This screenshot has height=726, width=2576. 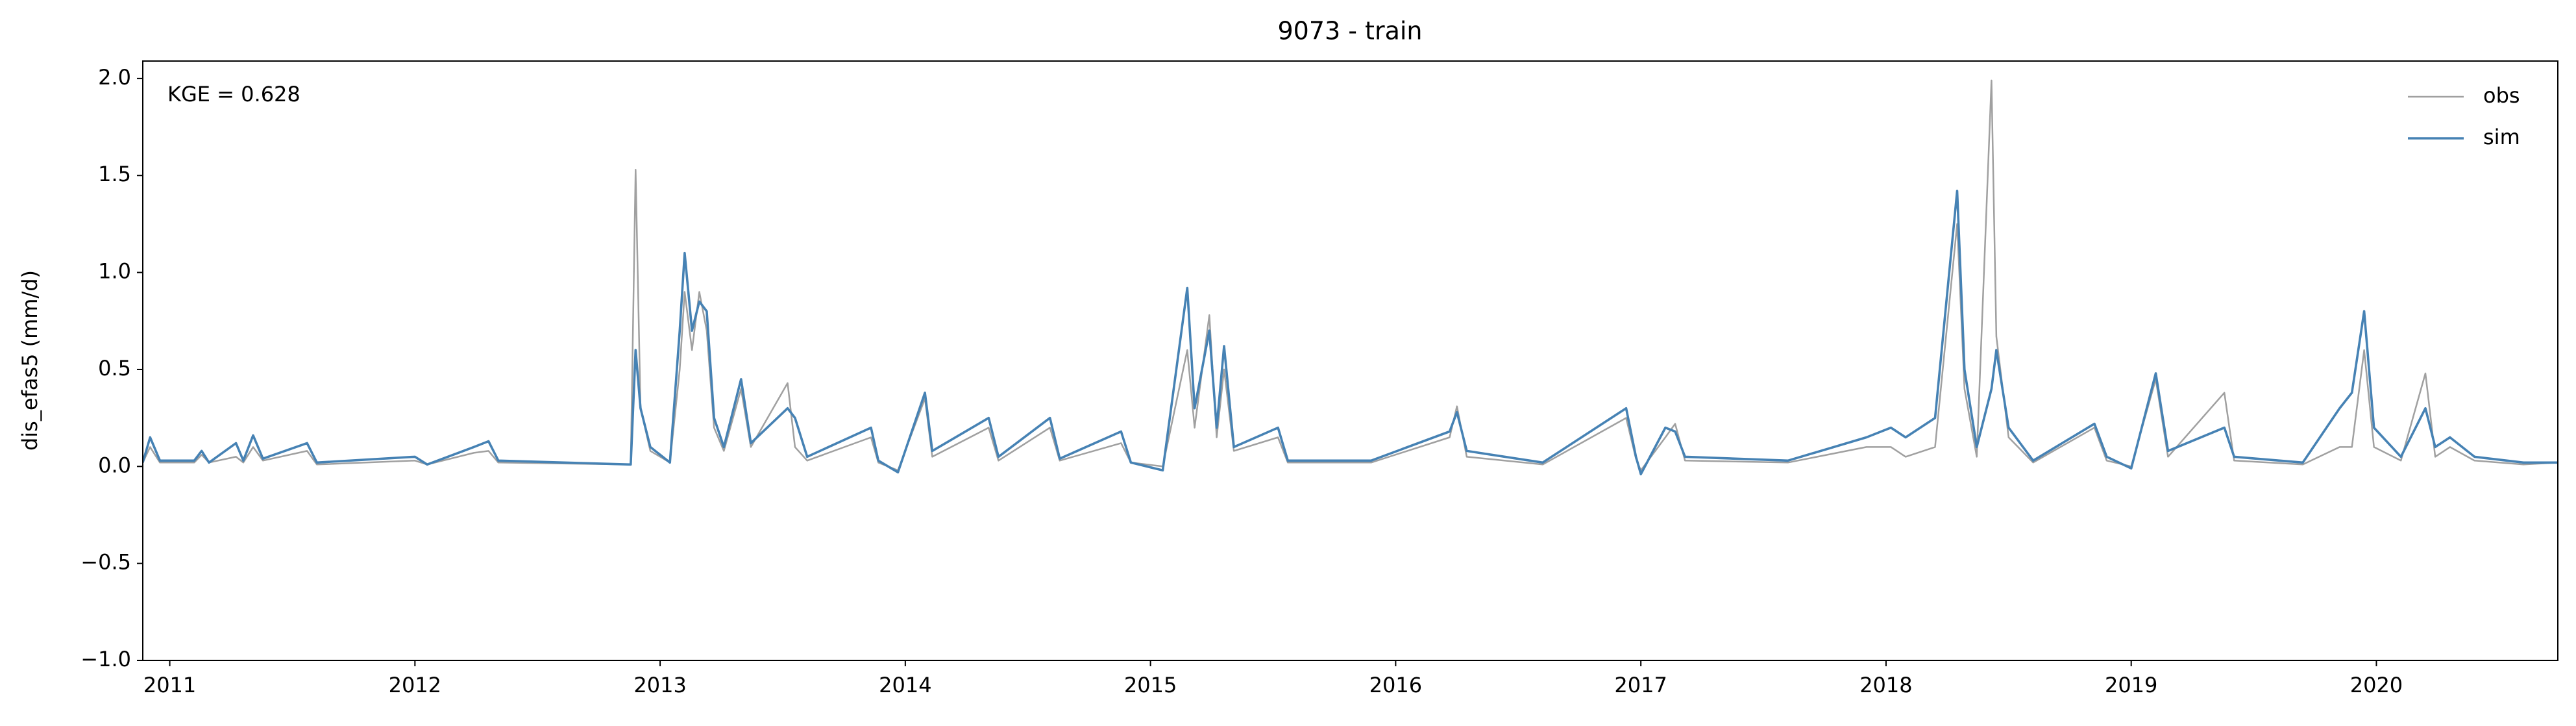 I want to click on y-axis-label: dis_efas5 (mm/d), so click(x=30, y=360).